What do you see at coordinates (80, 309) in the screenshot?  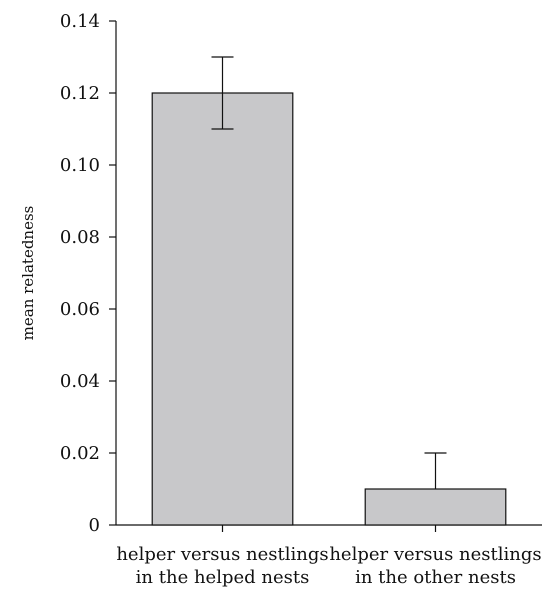 I see `y-tick-label: 0.06` at bounding box center [80, 309].